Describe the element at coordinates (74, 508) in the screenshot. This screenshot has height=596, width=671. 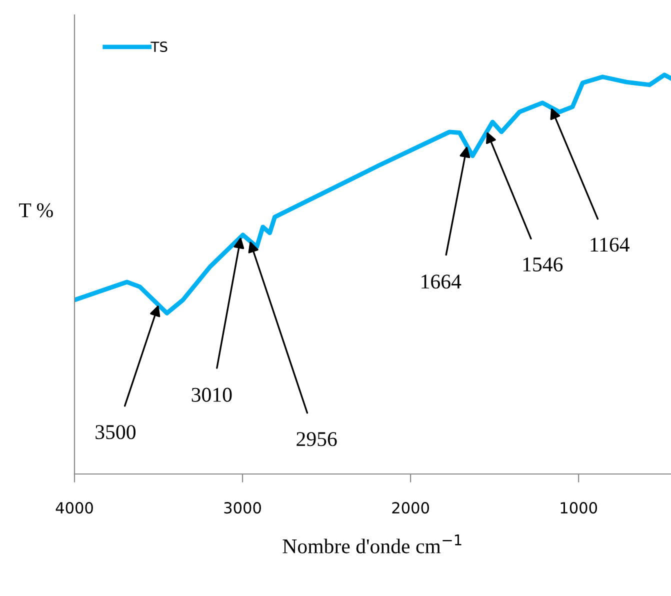
I see `x-tick-label: 4000` at that location.